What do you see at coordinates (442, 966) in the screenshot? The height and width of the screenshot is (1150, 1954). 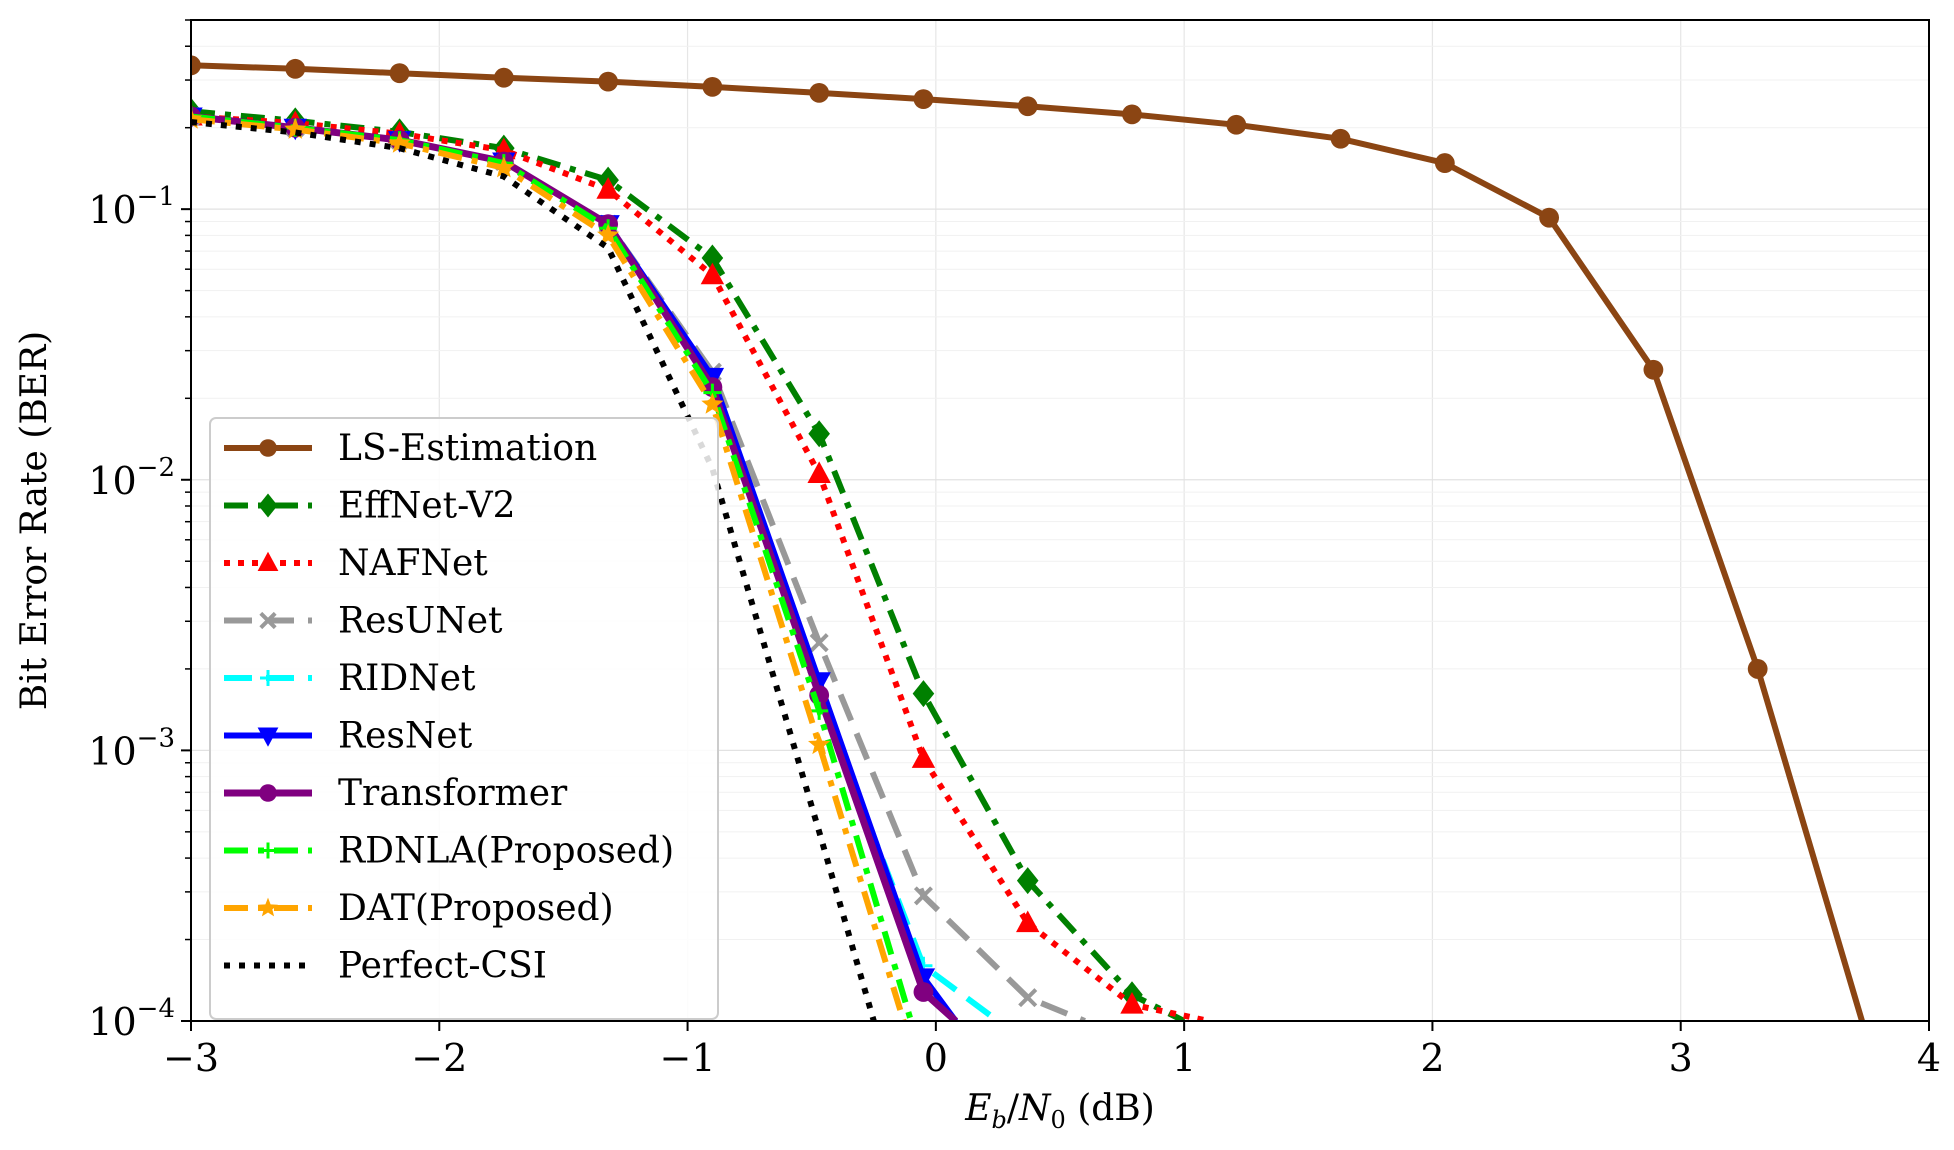 I see `legend-label: Perfect-CSI` at bounding box center [442, 966].